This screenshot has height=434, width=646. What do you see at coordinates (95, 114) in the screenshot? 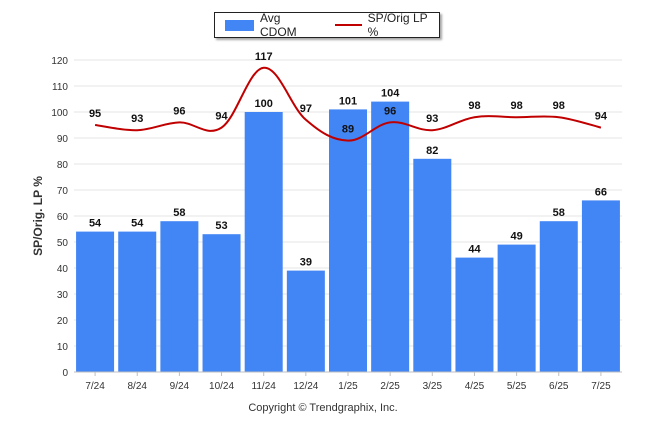
I see `line-value-label: 95` at bounding box center [95, 114].